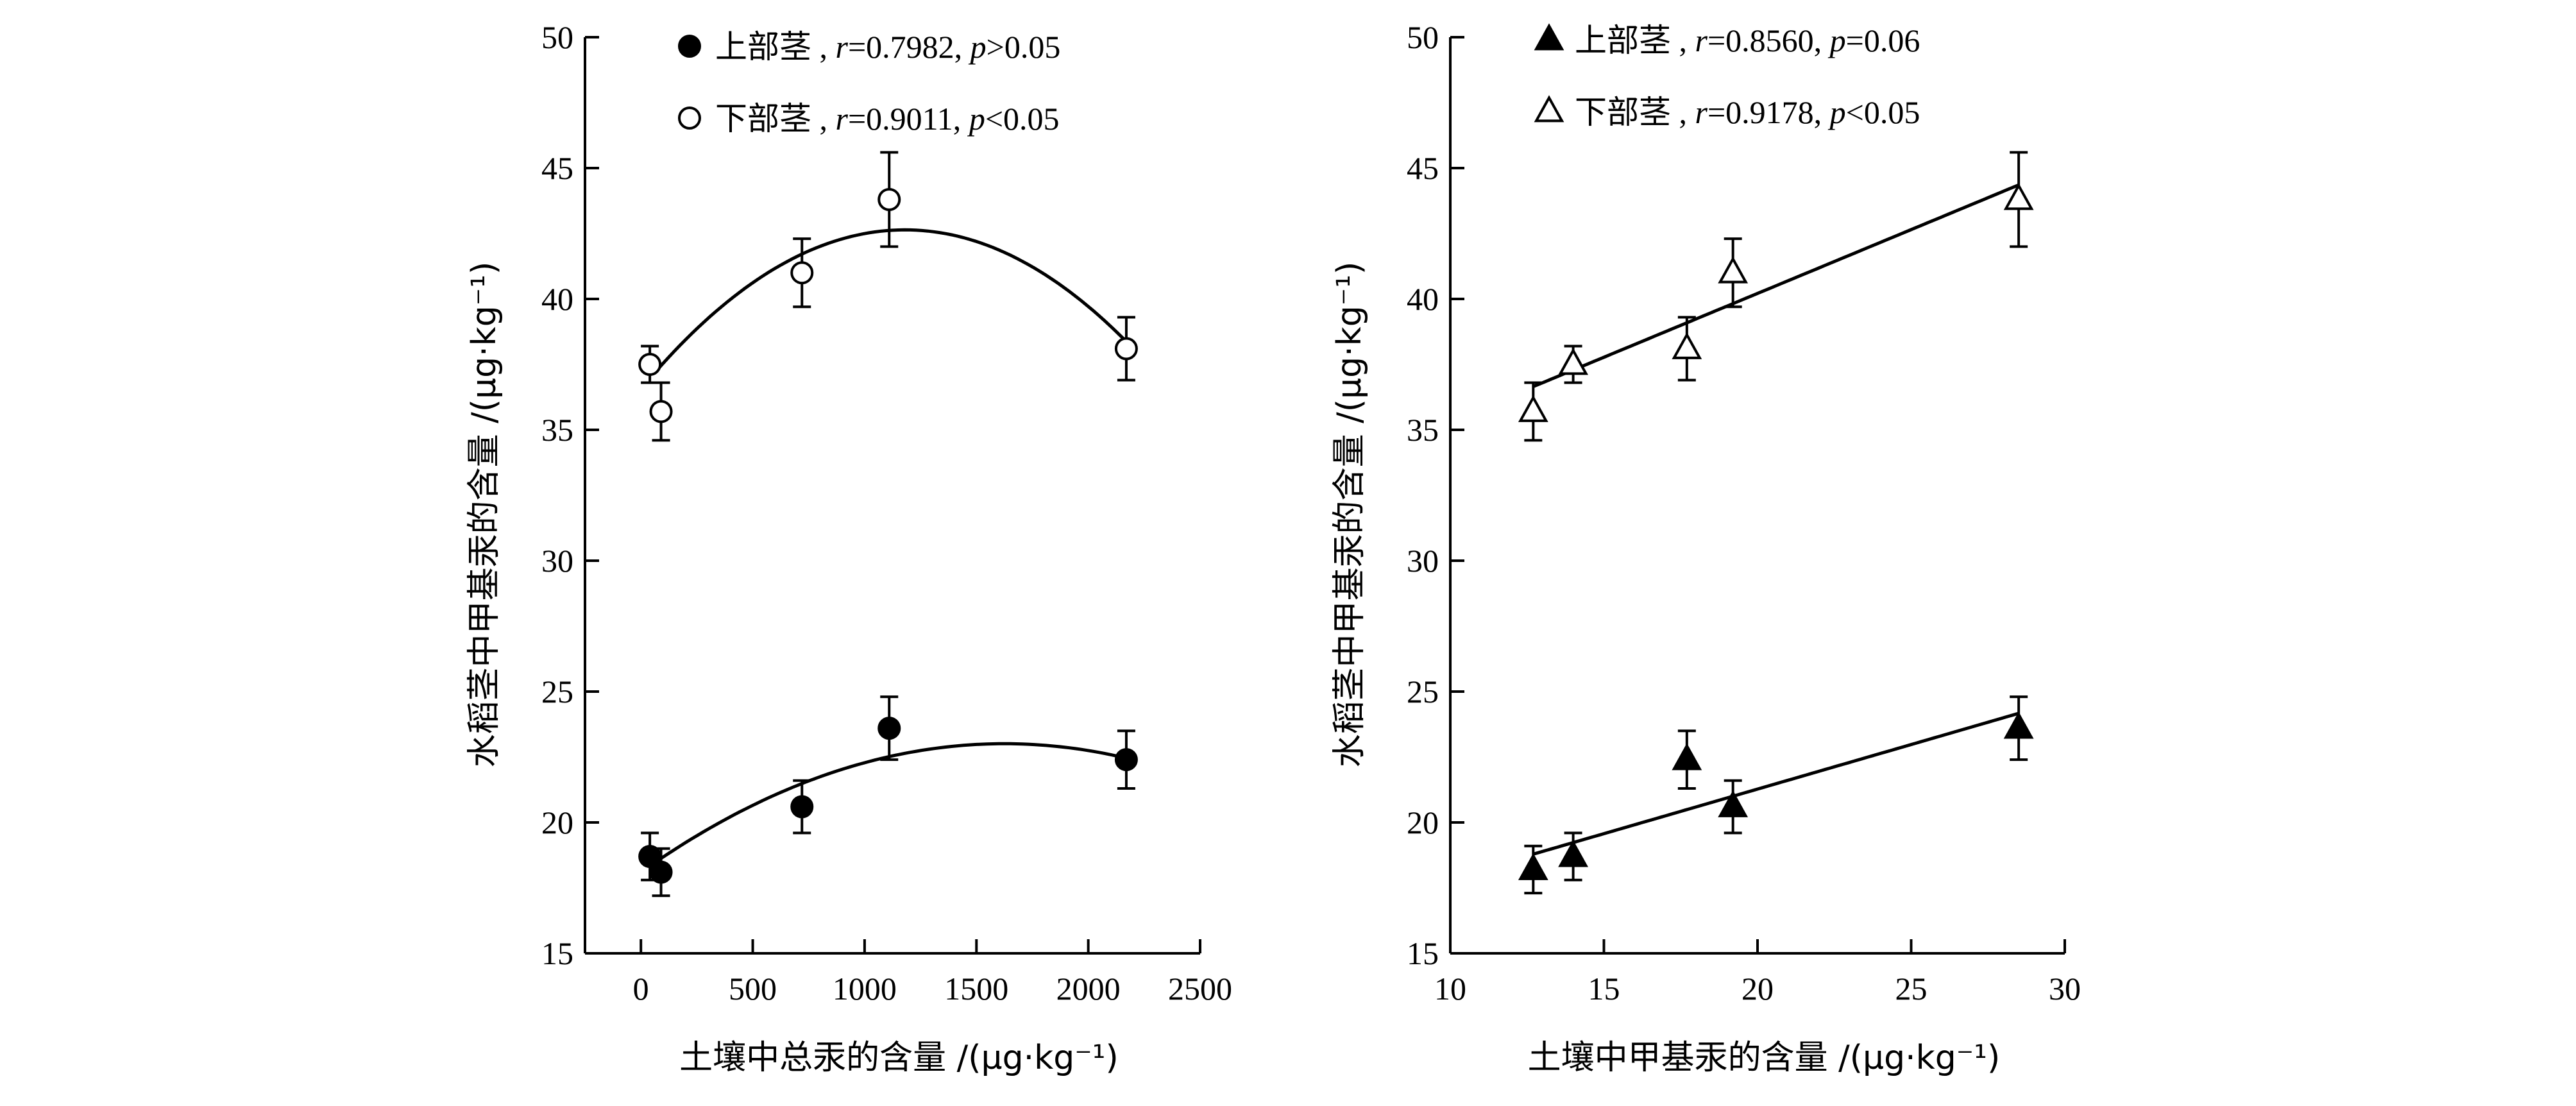 This screenshot has height=1106, width=2576. What do you see at coordinates (1768, 112) in the screenshot?
I see `legend-r-value: =0.9178,` at bounding box center [1768, 112].